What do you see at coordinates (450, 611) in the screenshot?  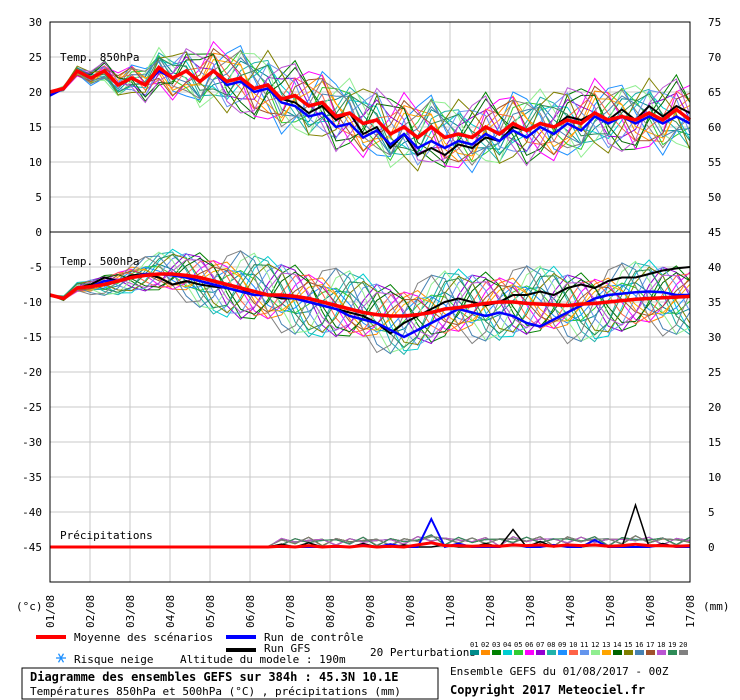 I see `x-tick: 11/08` at bounding box center [450, 611].